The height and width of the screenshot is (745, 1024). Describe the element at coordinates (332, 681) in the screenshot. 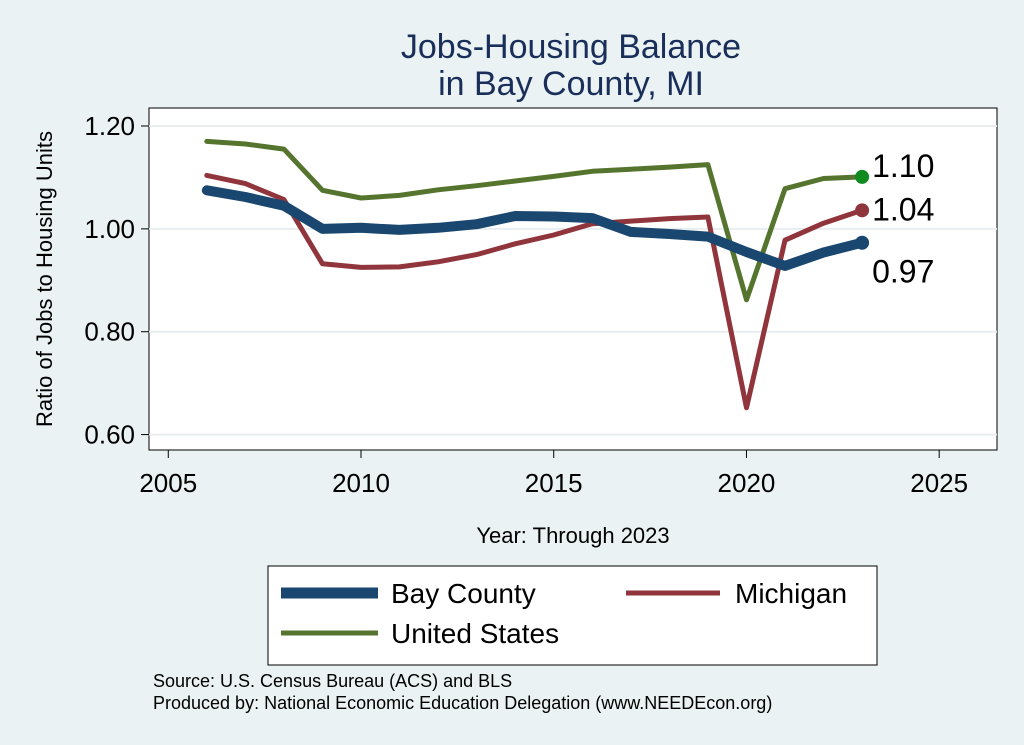

I see `source-note: Source: U.S. Census Bureau (ACS) and BLS` at that location.